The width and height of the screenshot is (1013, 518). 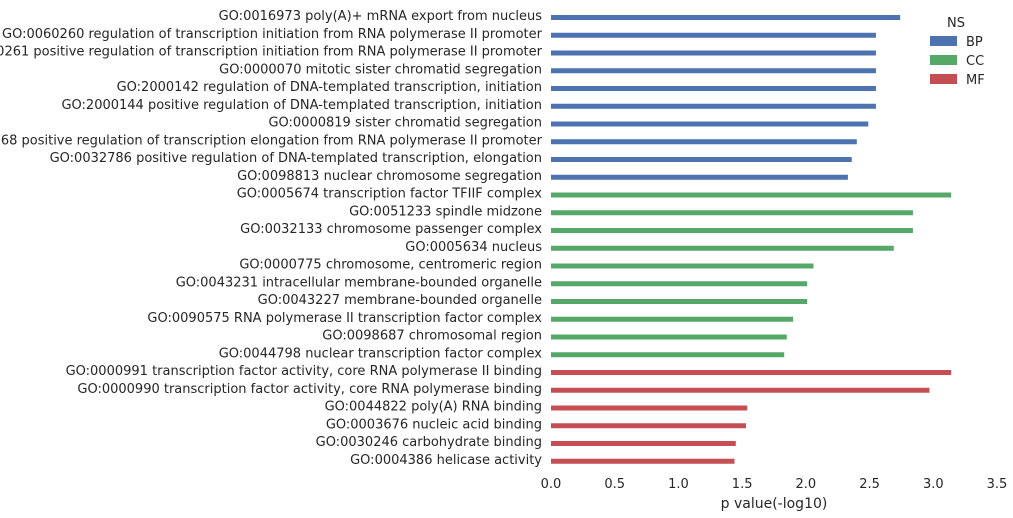 I want to click on category-label: GO:0003676 nucleic acid binding, so click(x=434, y=424).